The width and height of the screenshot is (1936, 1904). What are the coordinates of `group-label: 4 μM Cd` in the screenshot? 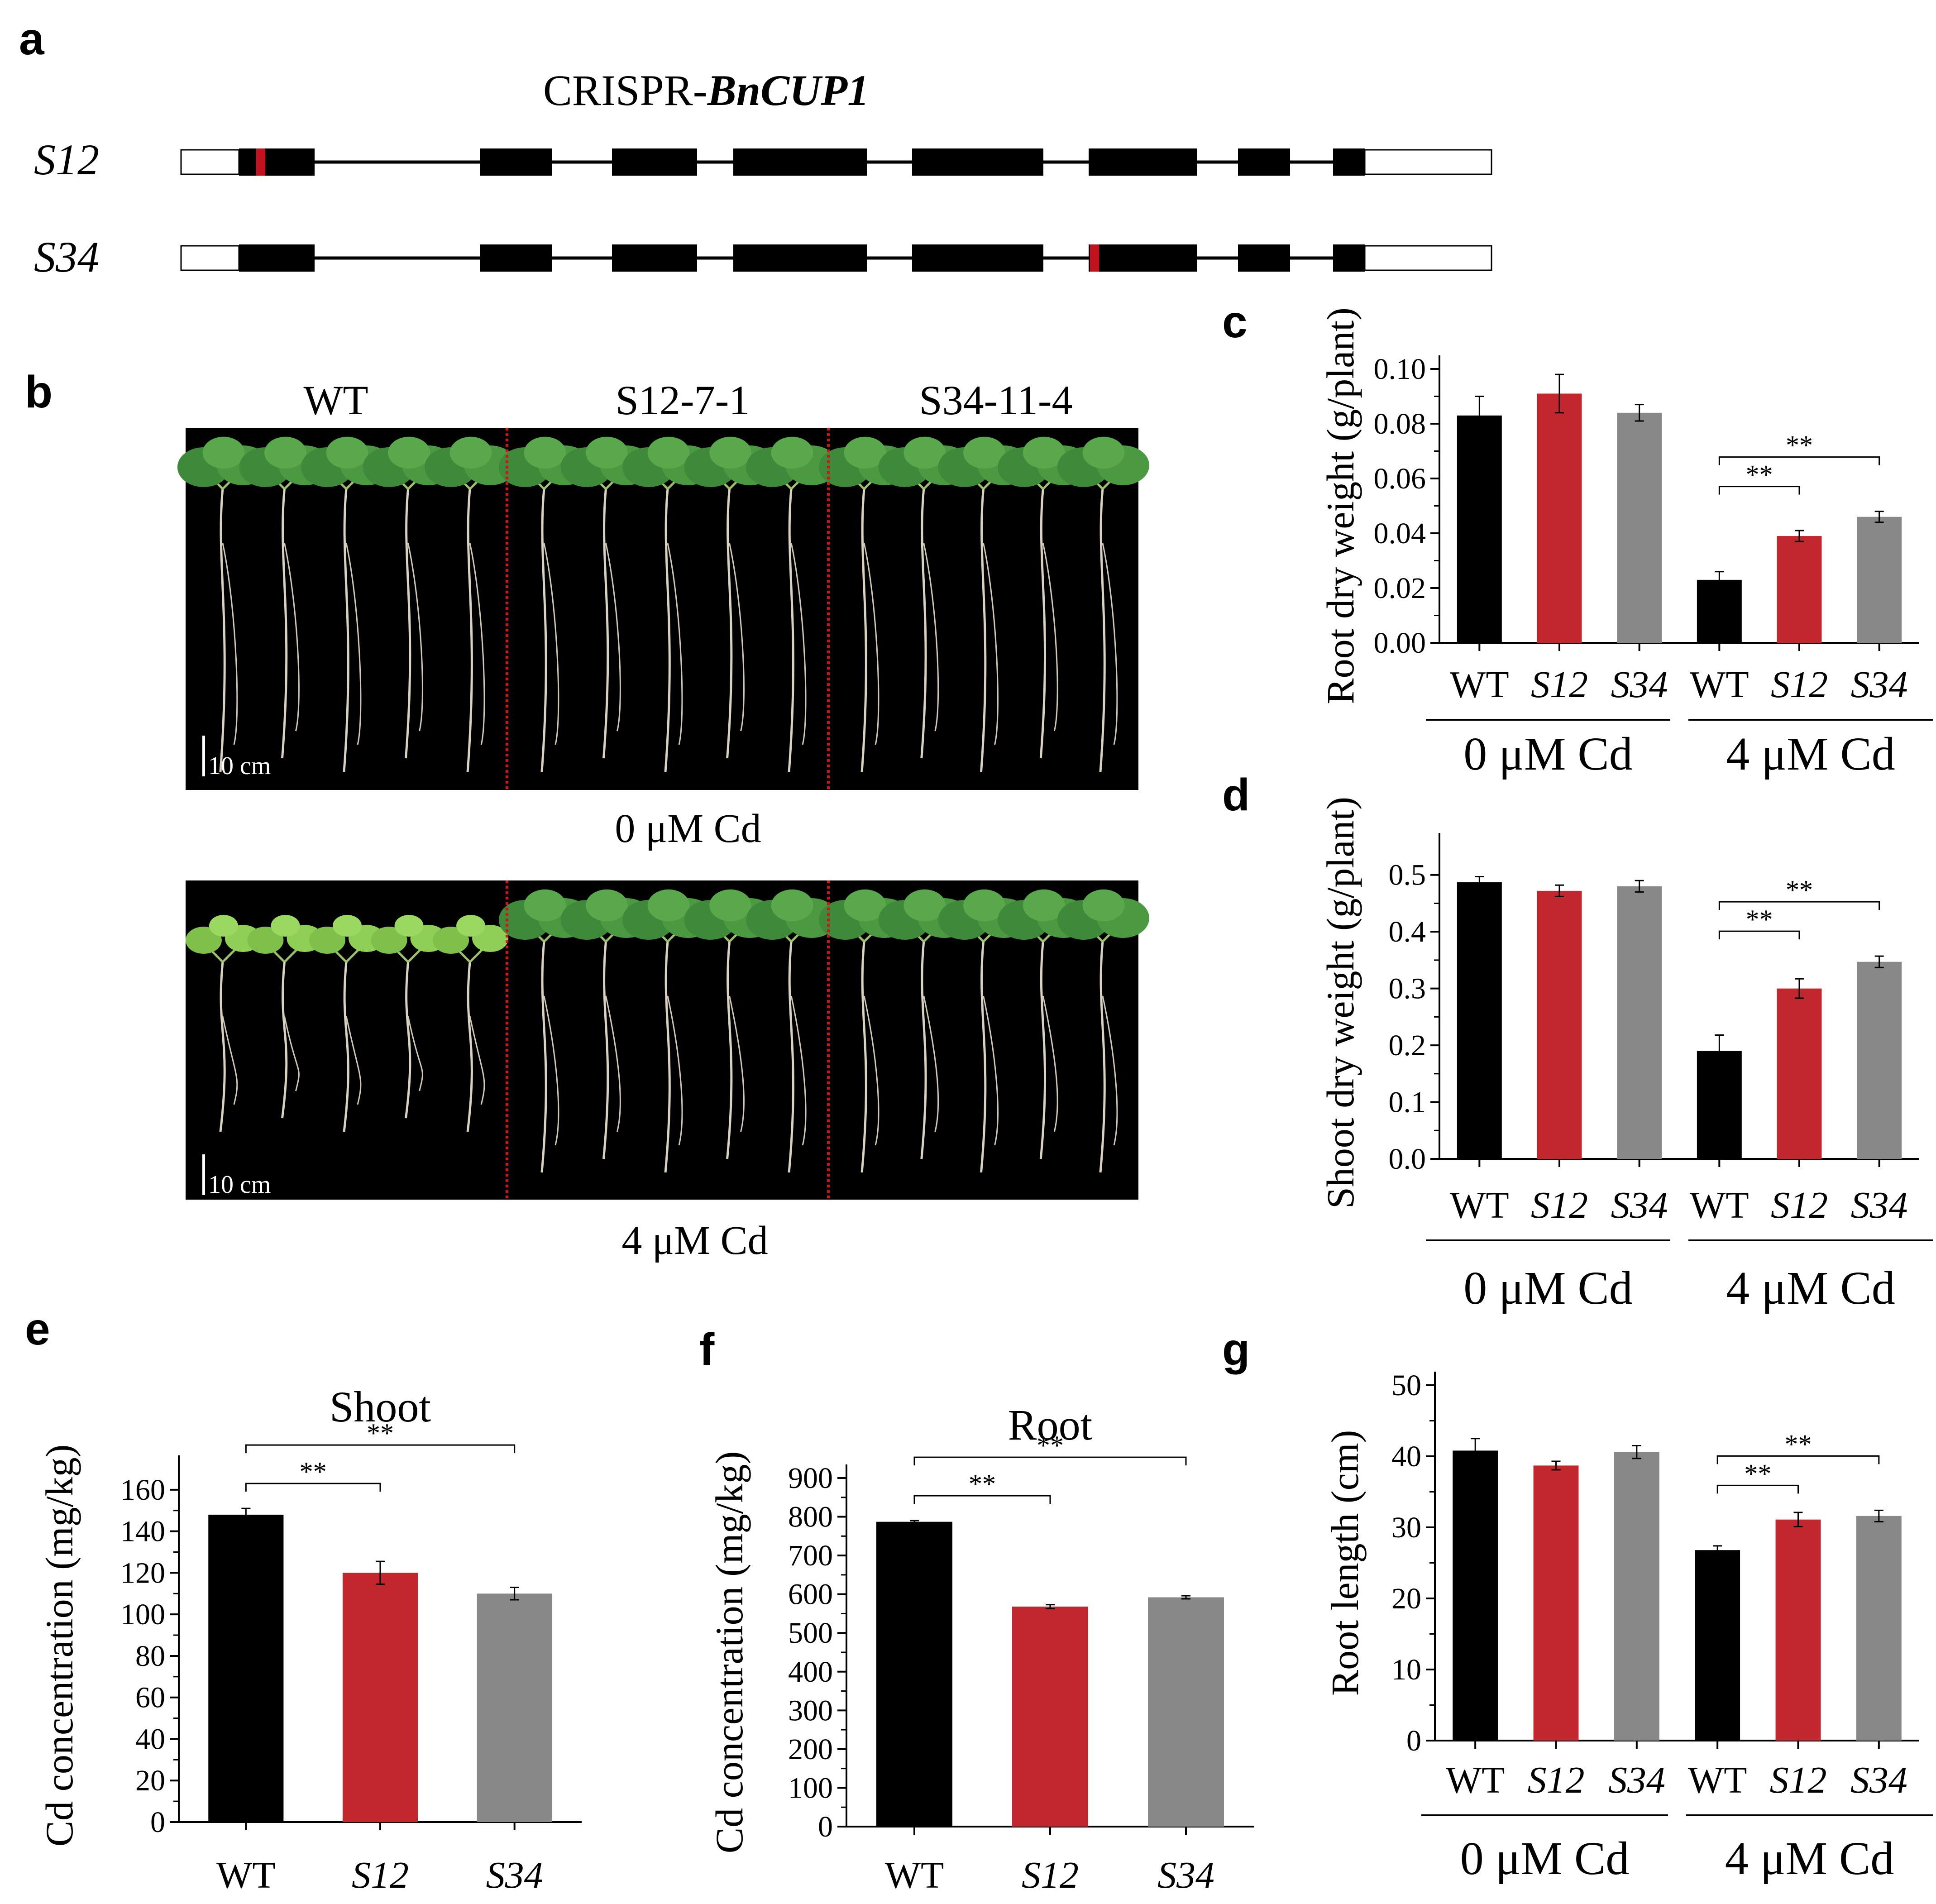 It's located at (1810, 1288).